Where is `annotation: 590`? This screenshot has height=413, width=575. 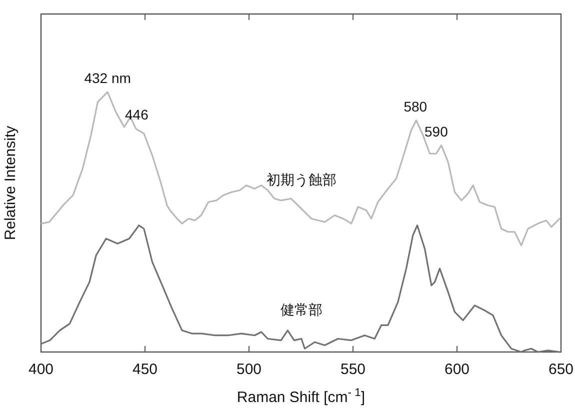
annotation: 590 is located at coordinates (436, 131).